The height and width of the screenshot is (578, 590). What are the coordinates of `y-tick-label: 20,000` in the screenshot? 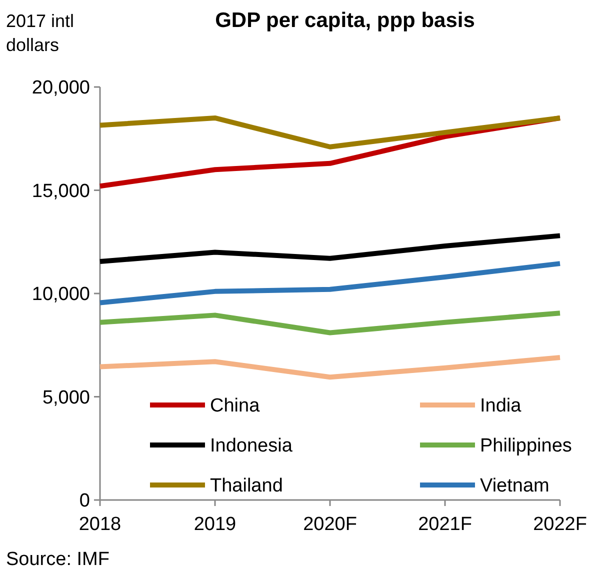 It's located at (61, 88).